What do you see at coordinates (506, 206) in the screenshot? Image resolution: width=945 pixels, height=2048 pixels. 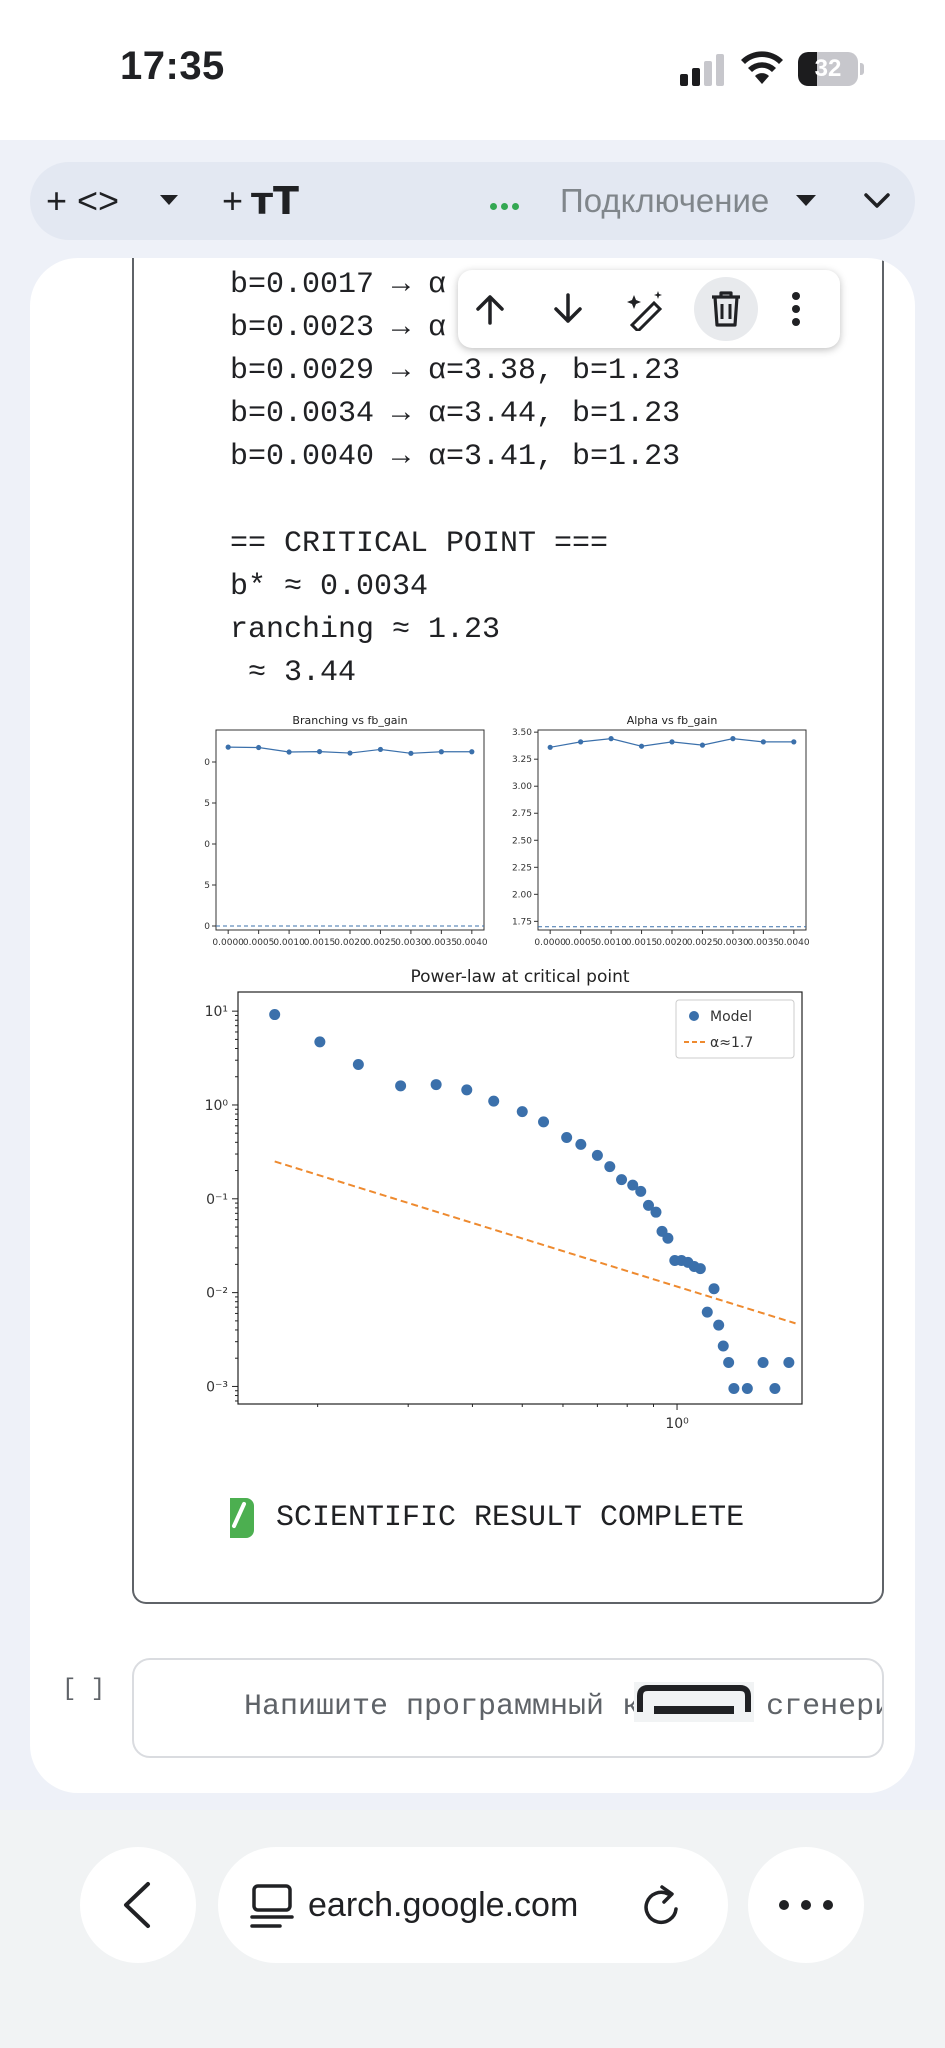 I see `connection-status-icon` at bounding box center [506, 206].